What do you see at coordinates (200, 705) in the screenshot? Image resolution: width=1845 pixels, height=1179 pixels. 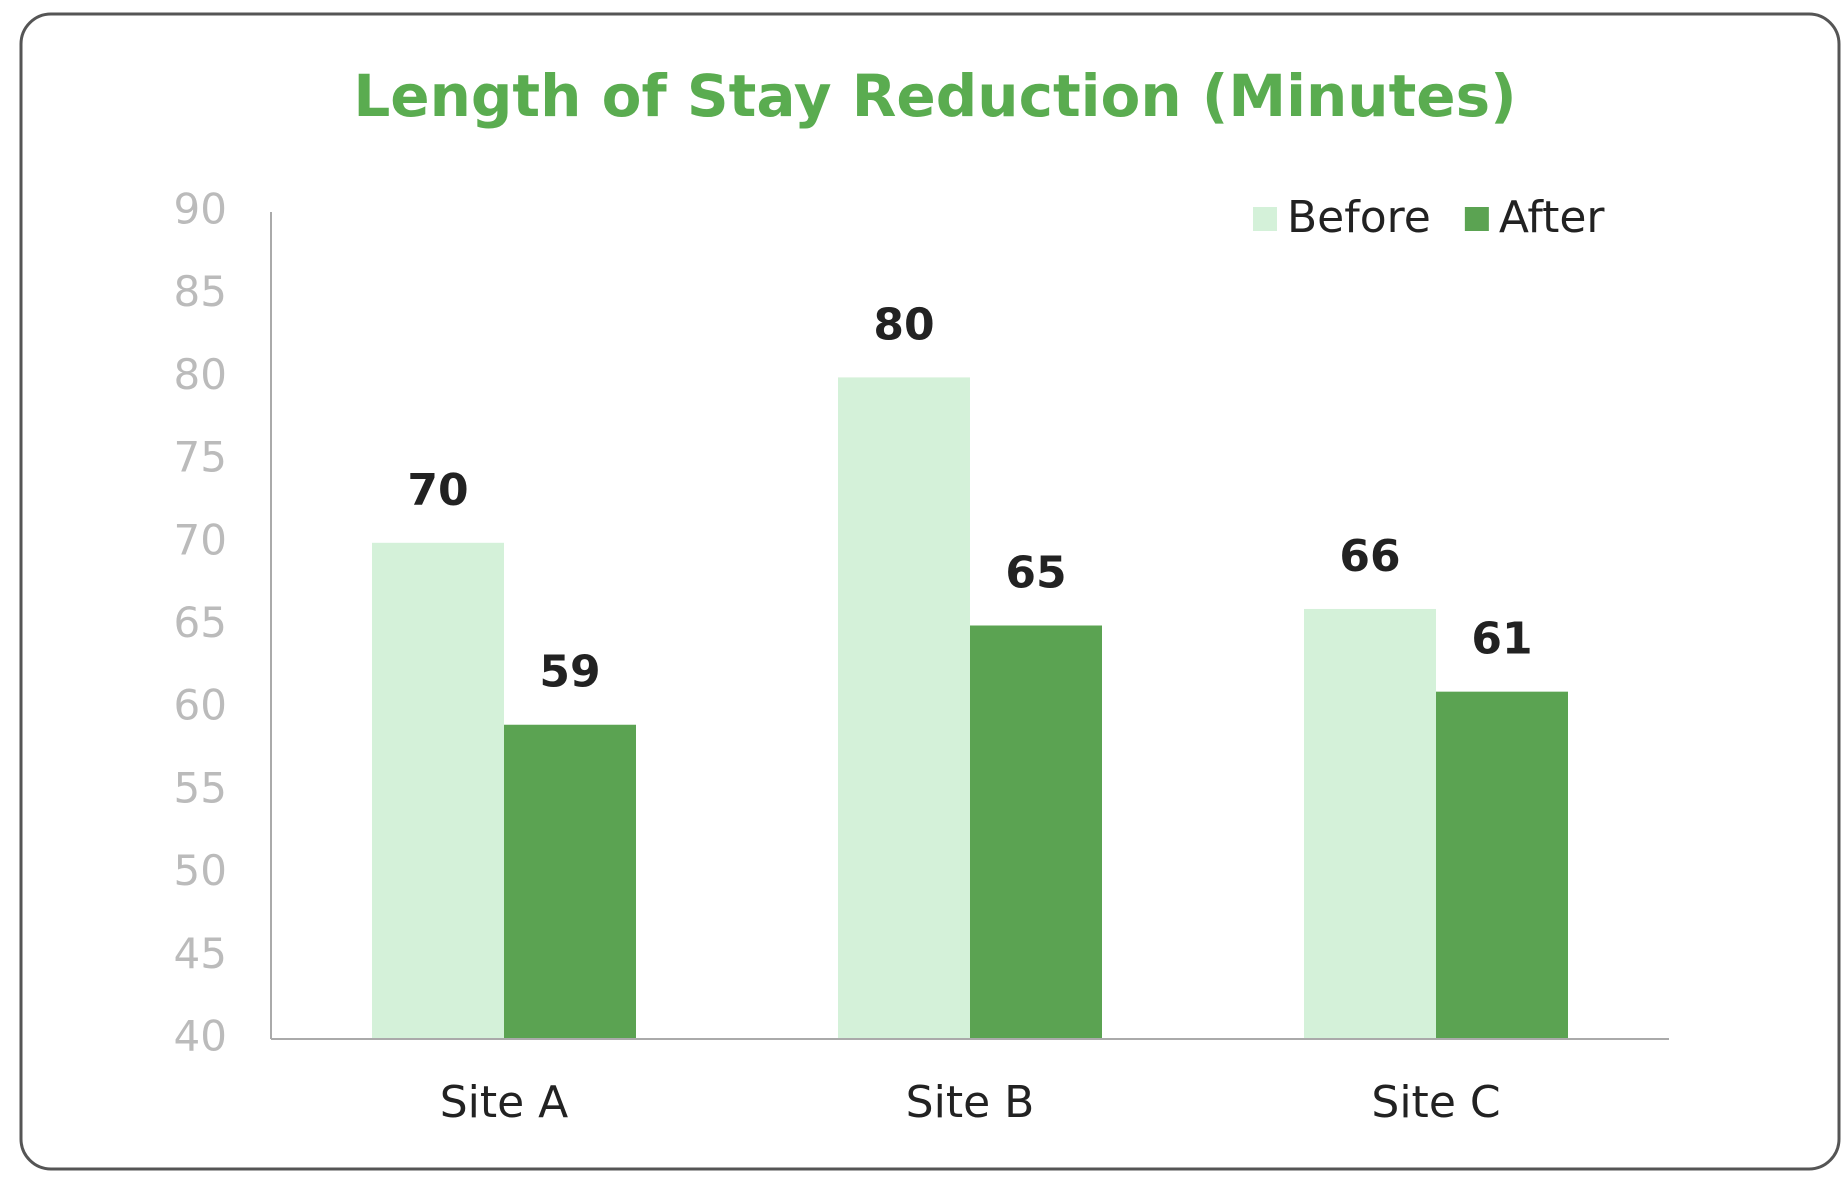 I see `y-tick-label: 60` at bounding box center [200, 705].